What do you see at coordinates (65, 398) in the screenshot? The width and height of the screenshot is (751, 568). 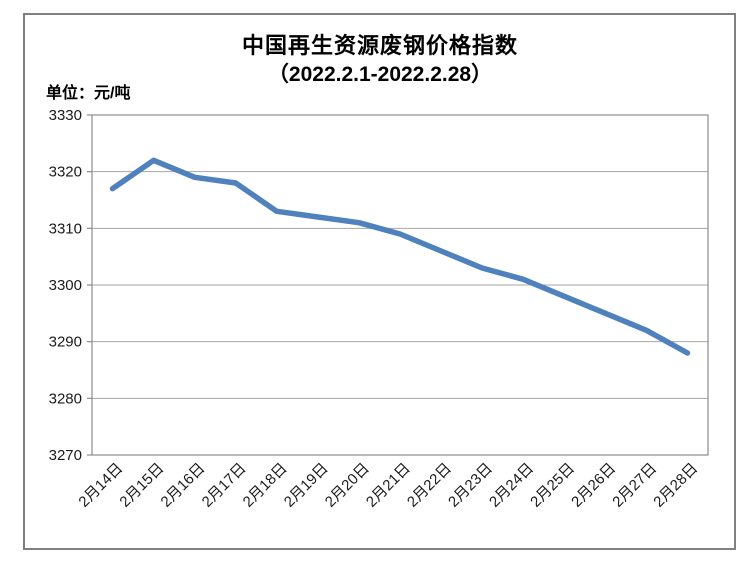 I see `y-tick-label: 3280` at bounding box center [65, 398].